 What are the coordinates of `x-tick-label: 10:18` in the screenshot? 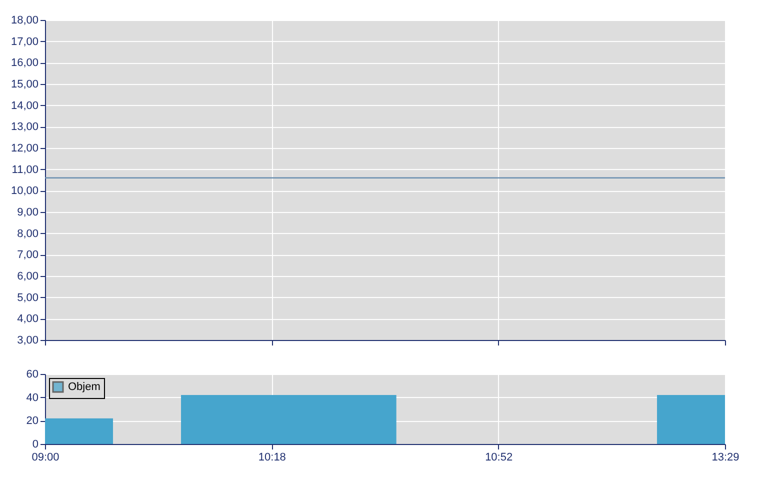 It's located at (272, 458).